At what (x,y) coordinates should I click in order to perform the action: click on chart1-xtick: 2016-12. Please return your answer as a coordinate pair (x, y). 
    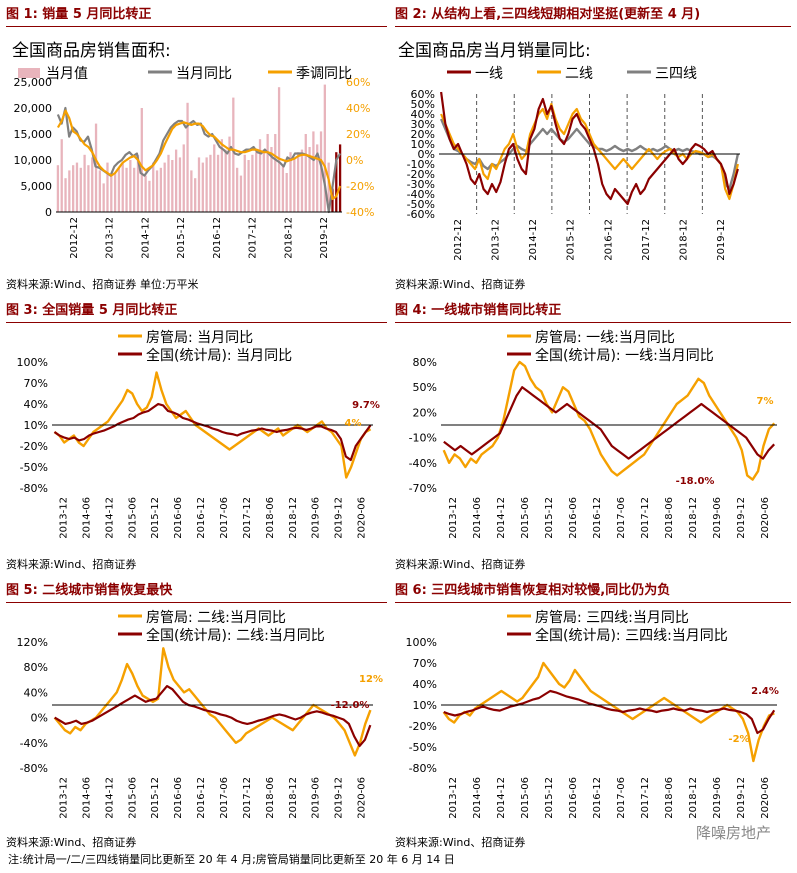
    Looking at the image, I should click on (217, 238).